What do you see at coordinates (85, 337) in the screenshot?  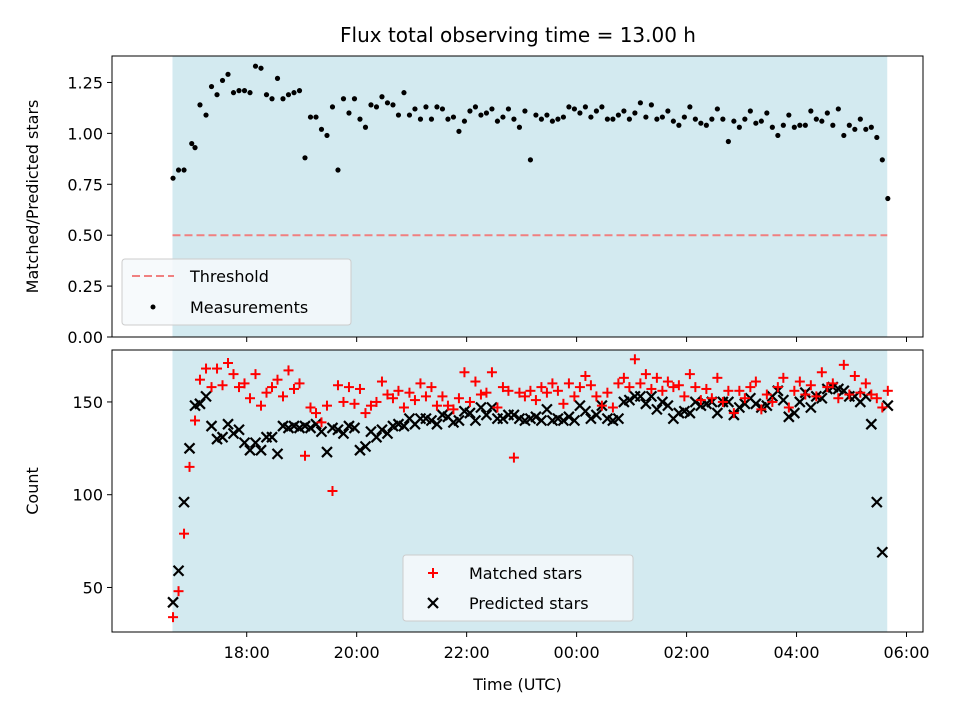 I see `y-tick-label: 0.00` at bounding box center [85, 337].